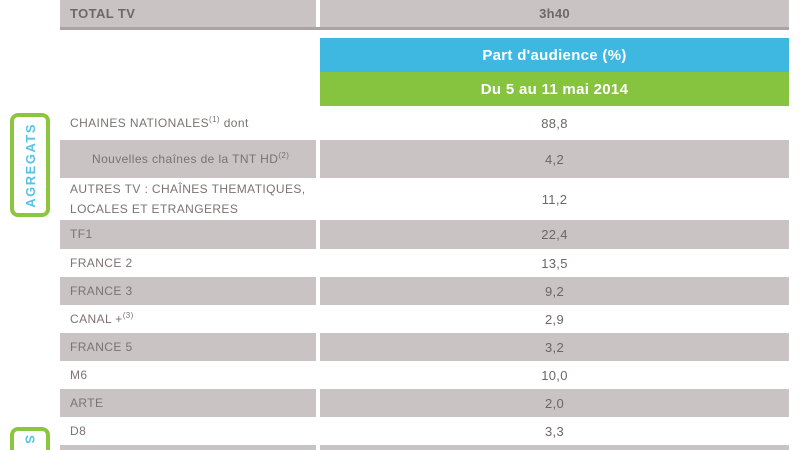  Describe the element at coordinates (554, 263) in the screenshot. I see `row-value: 13,5` at that location.